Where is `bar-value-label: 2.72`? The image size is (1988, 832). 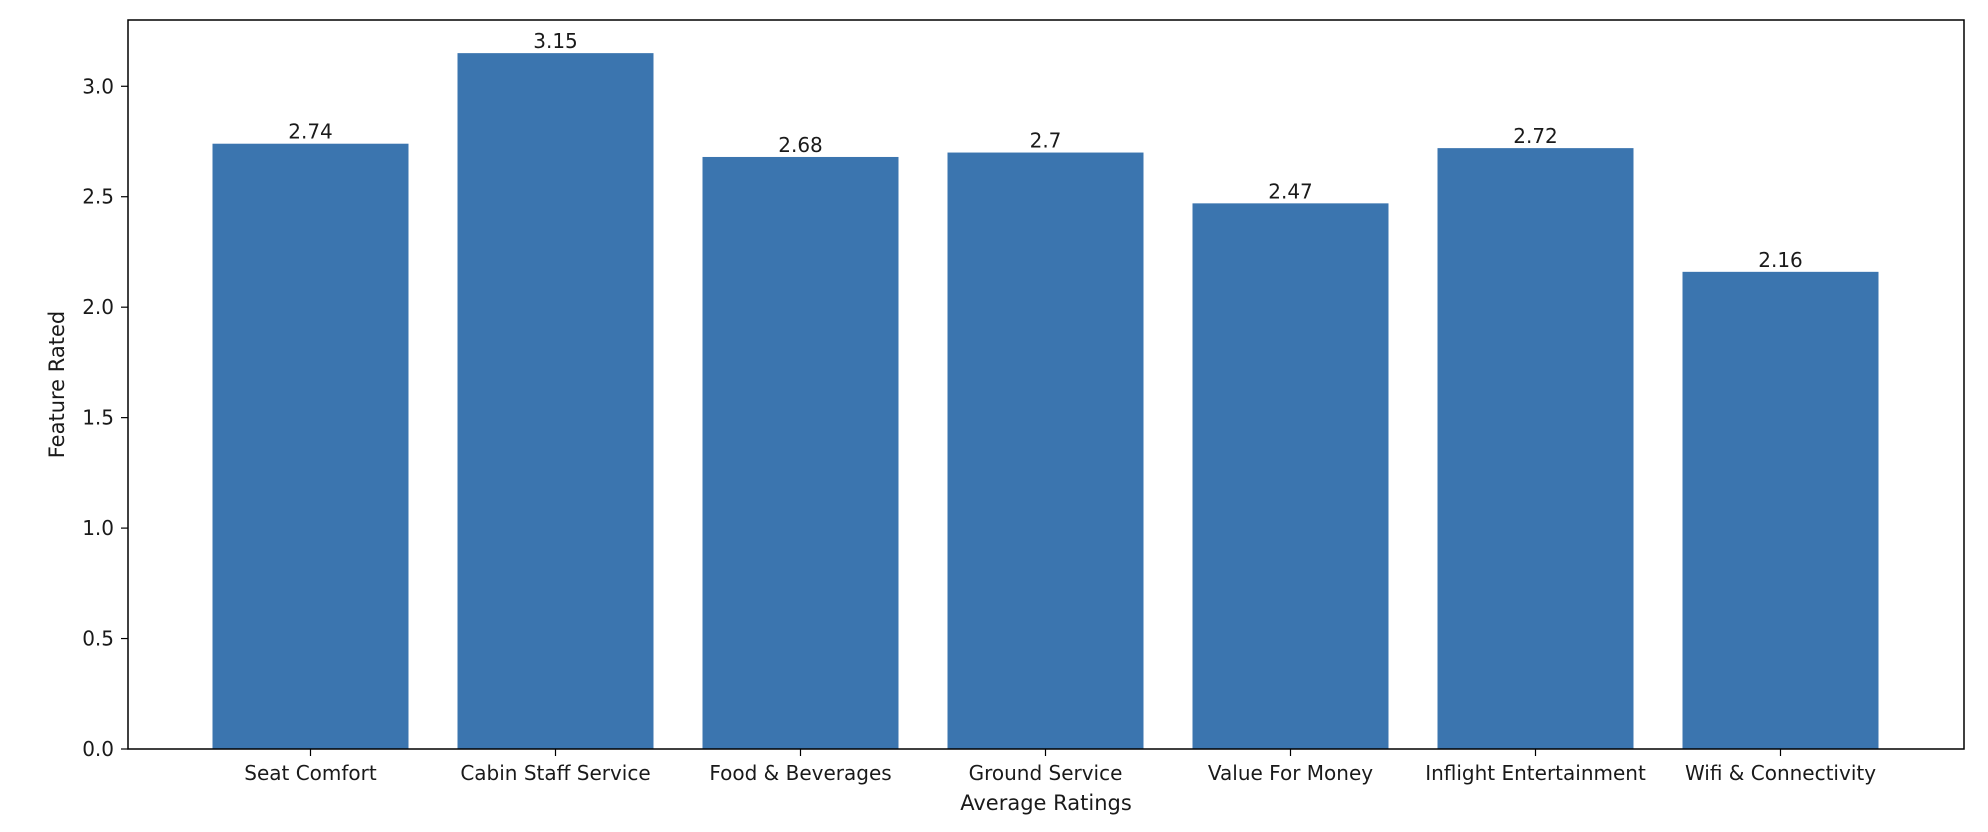
bar-value-label: 2.72 is located at coordinates (1535, 136).